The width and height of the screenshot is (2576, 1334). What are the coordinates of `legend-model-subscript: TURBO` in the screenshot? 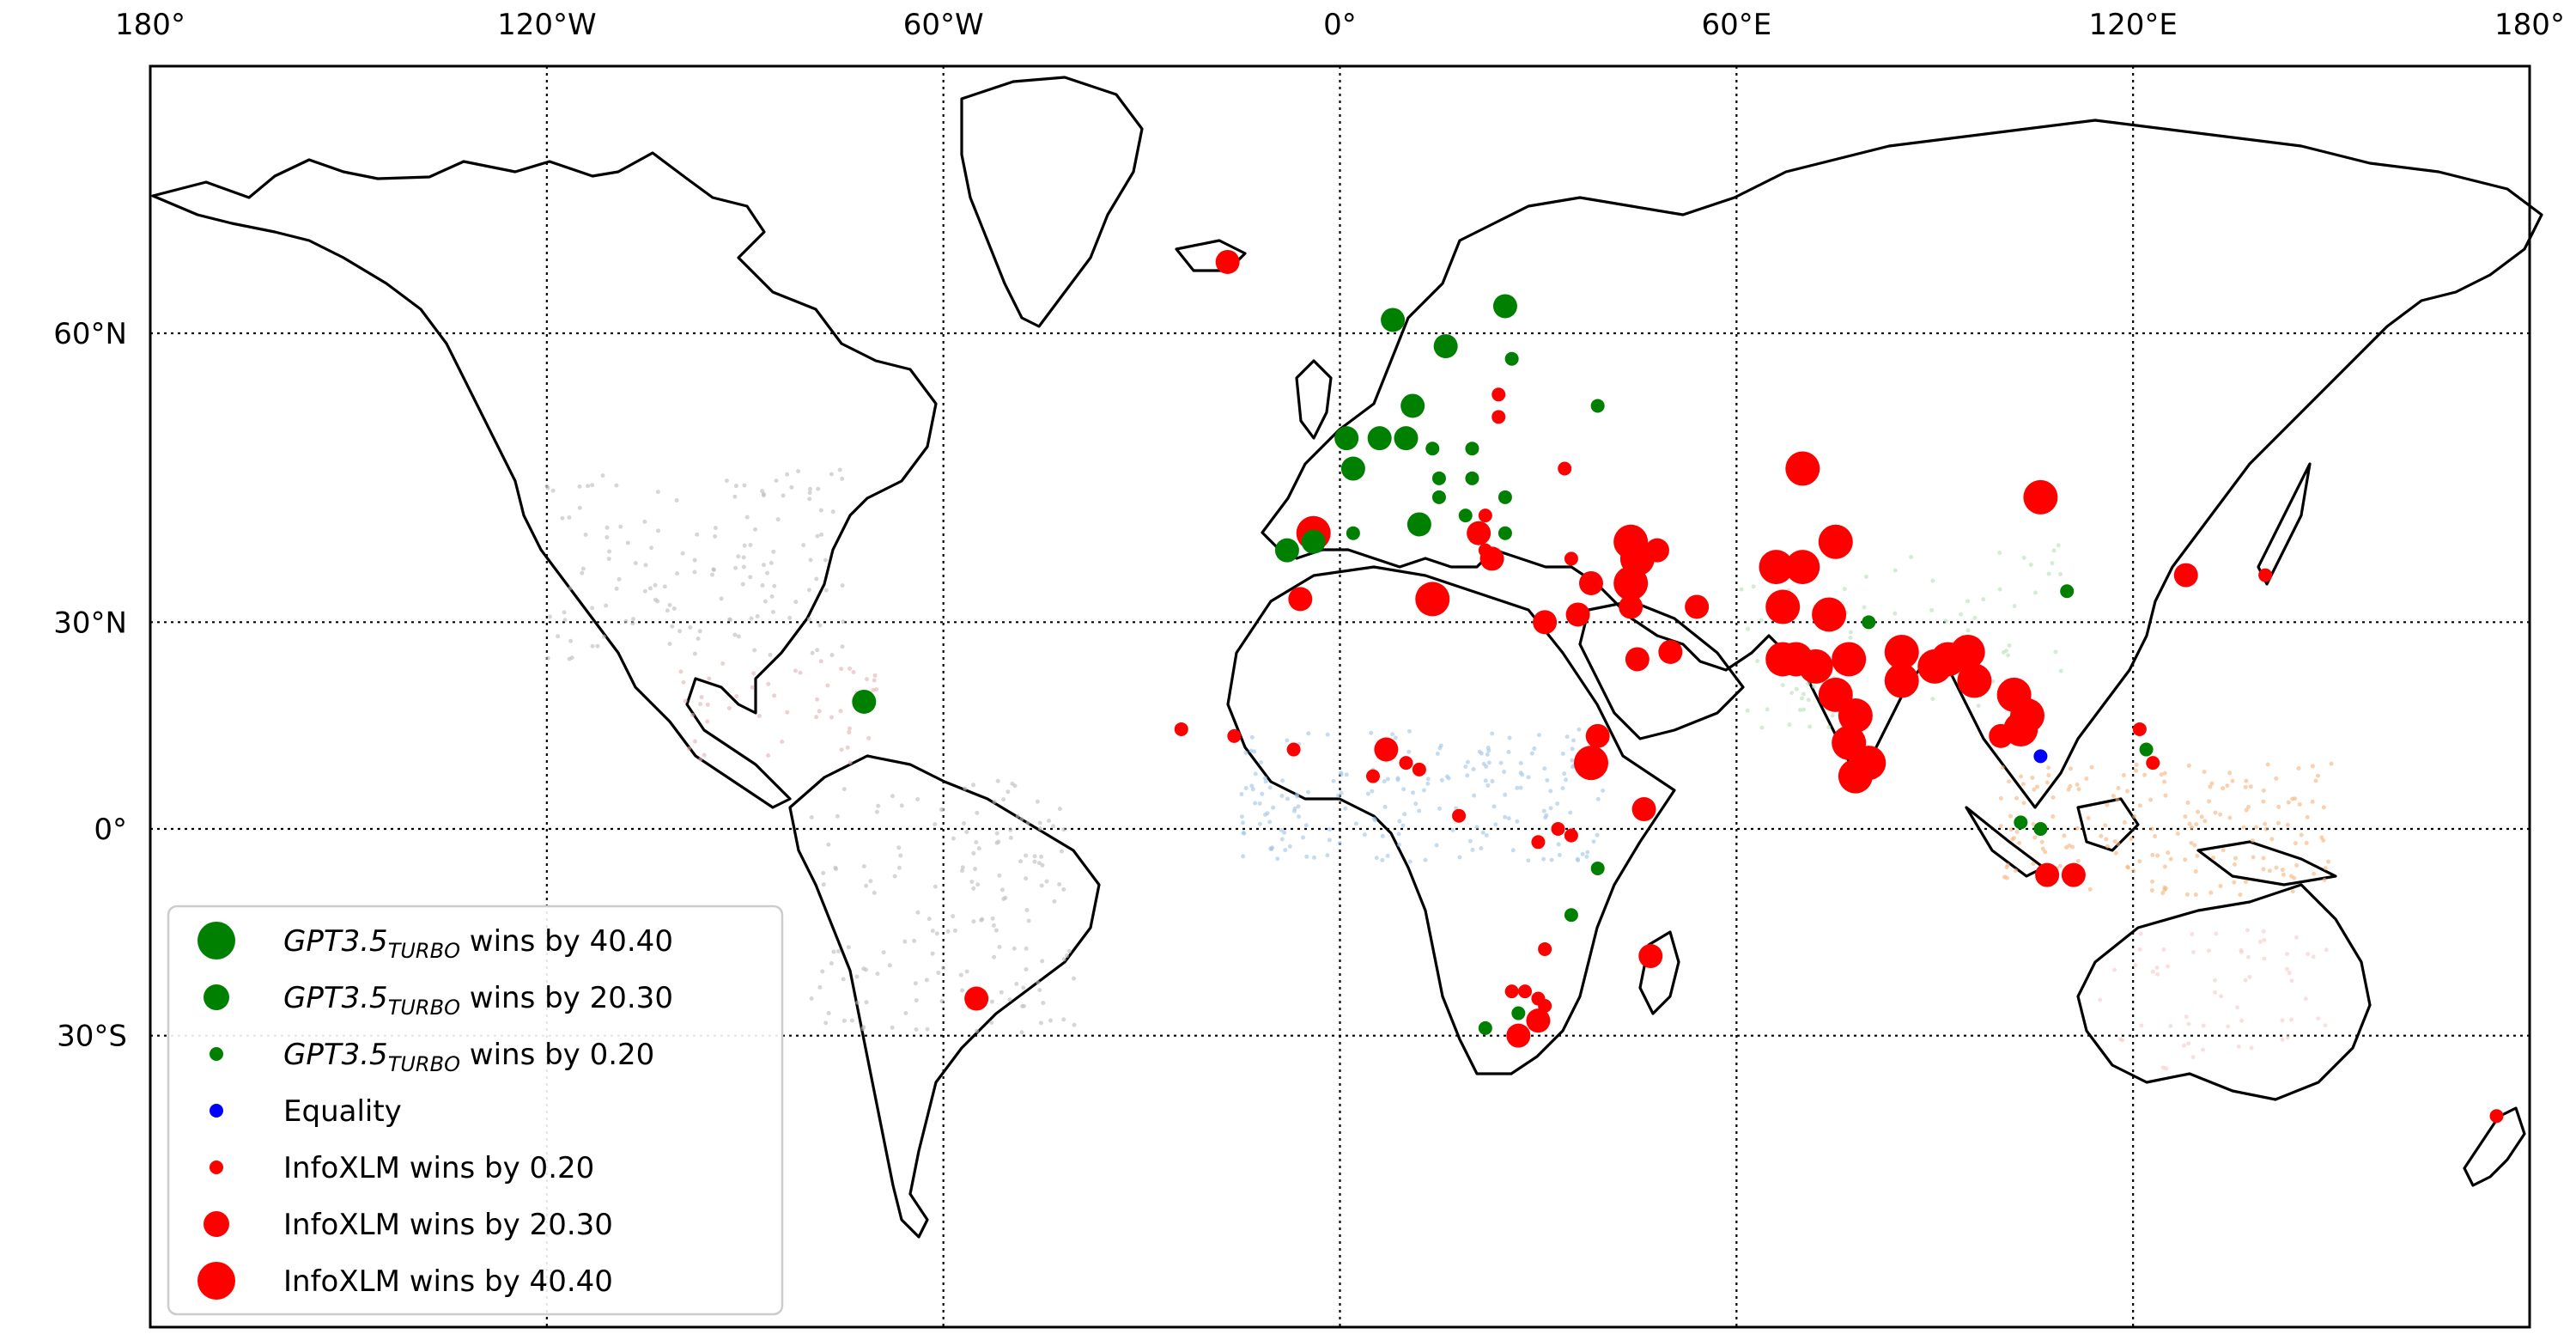 It's located at (424, 951).